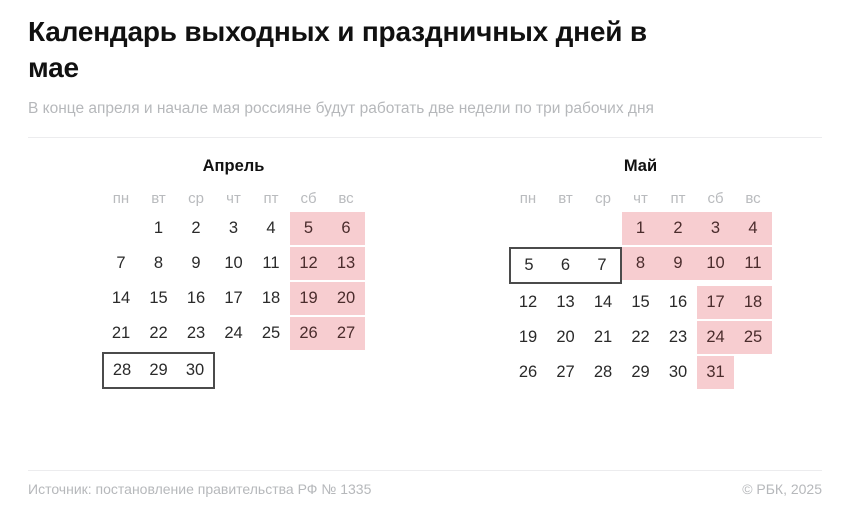 The height and width of the screenshot is (524, 850). I want to click on calendar-day-may-22: 22, so click(640, 337).